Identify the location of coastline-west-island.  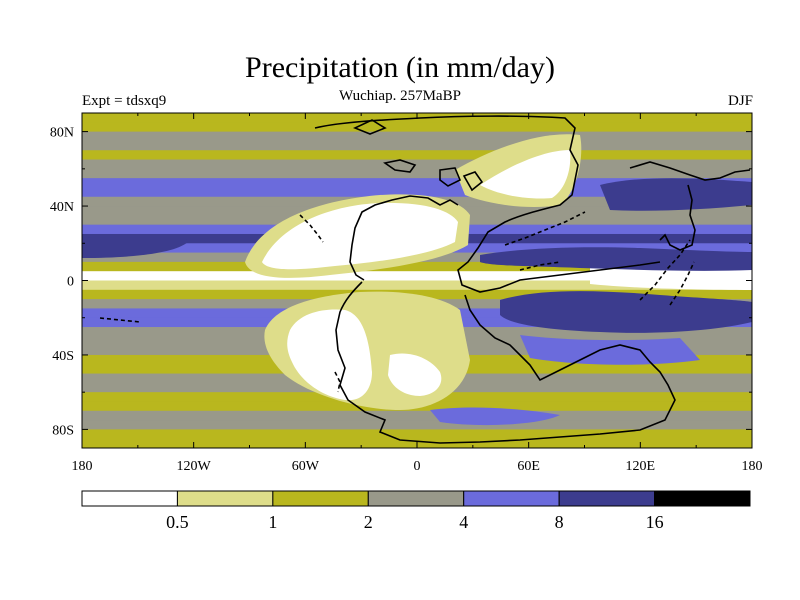
(311, 228).